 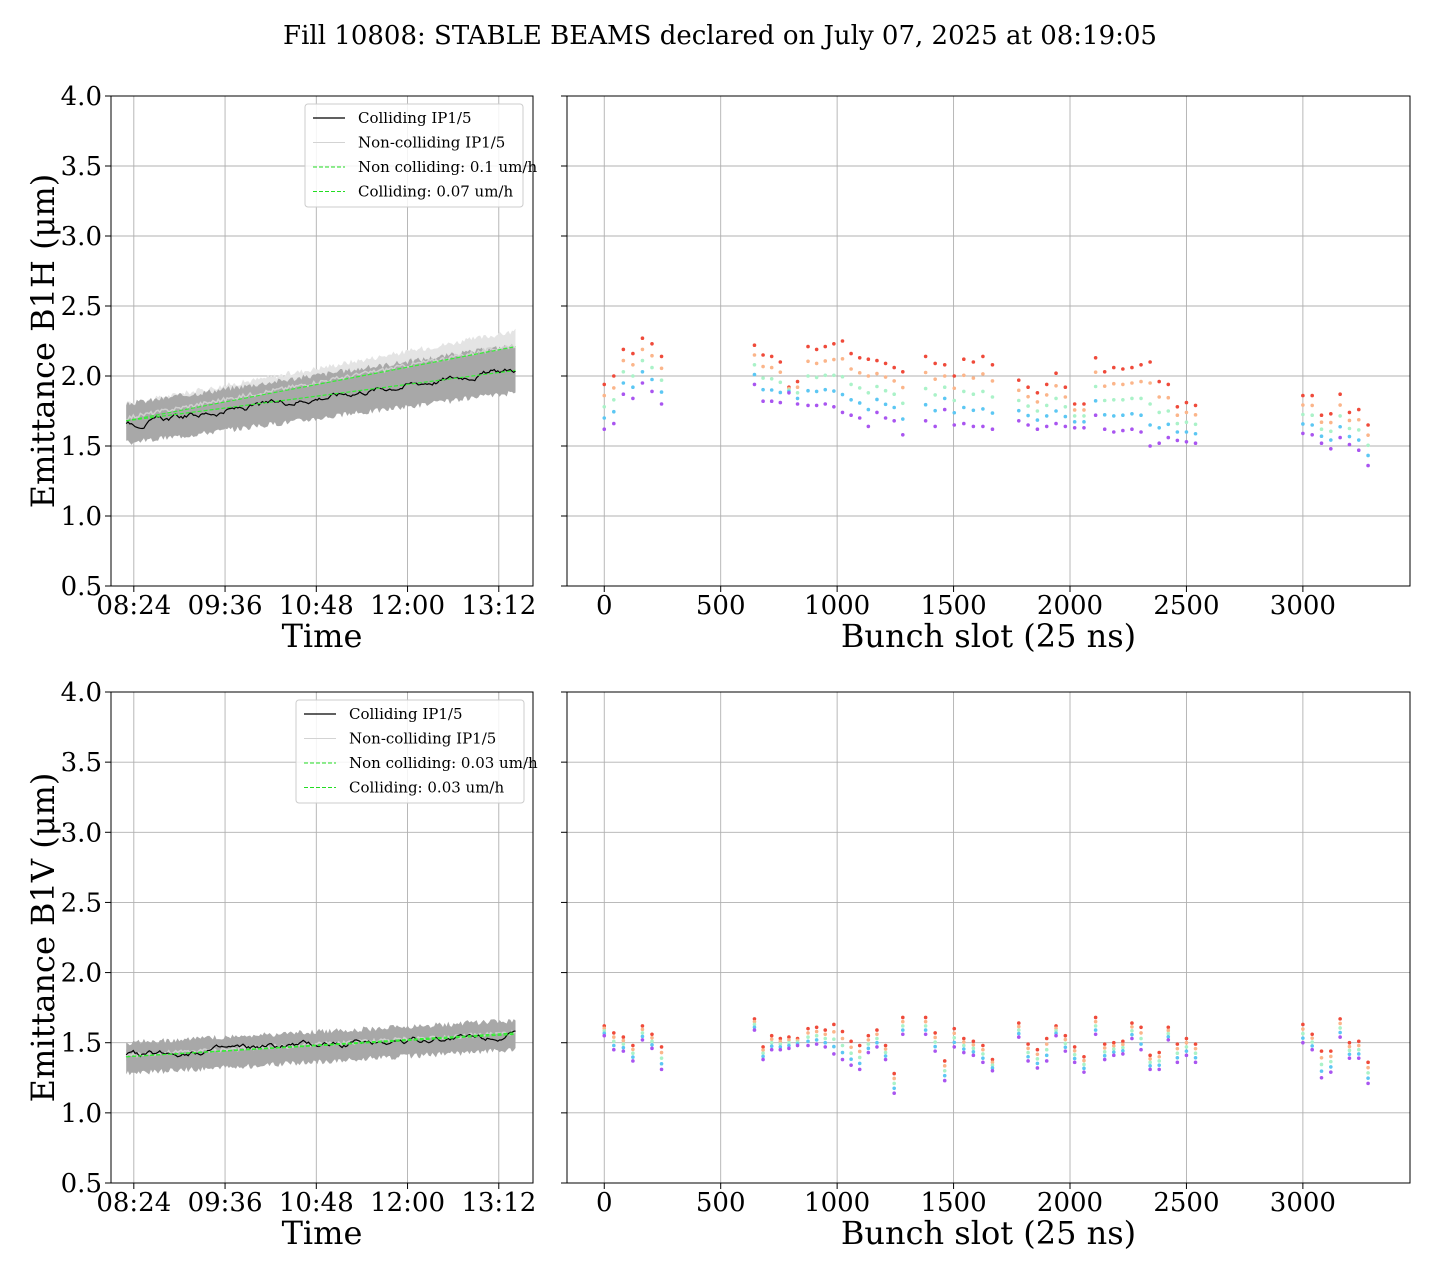 I want to click on x-axis-label: Time, so click(x=322, y=636).